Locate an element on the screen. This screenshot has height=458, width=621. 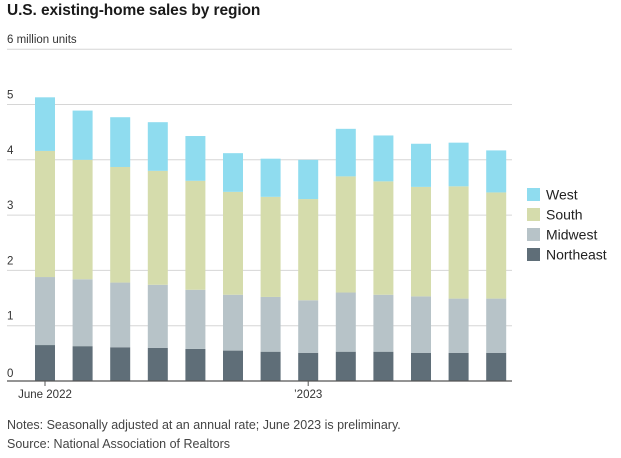
y-tick-label: 4 is located at coordinates (10, 151).